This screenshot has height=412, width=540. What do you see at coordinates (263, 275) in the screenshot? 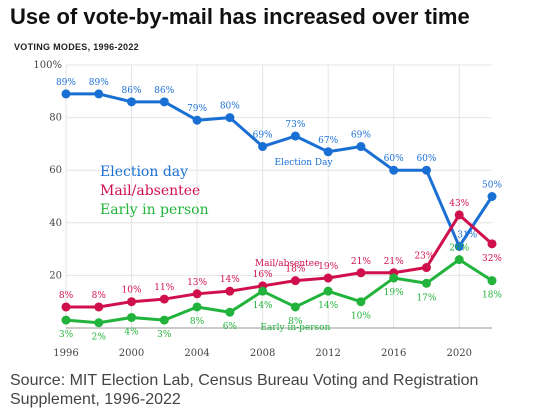
I see `data-label: 16%` at bounding box center [263, 275].